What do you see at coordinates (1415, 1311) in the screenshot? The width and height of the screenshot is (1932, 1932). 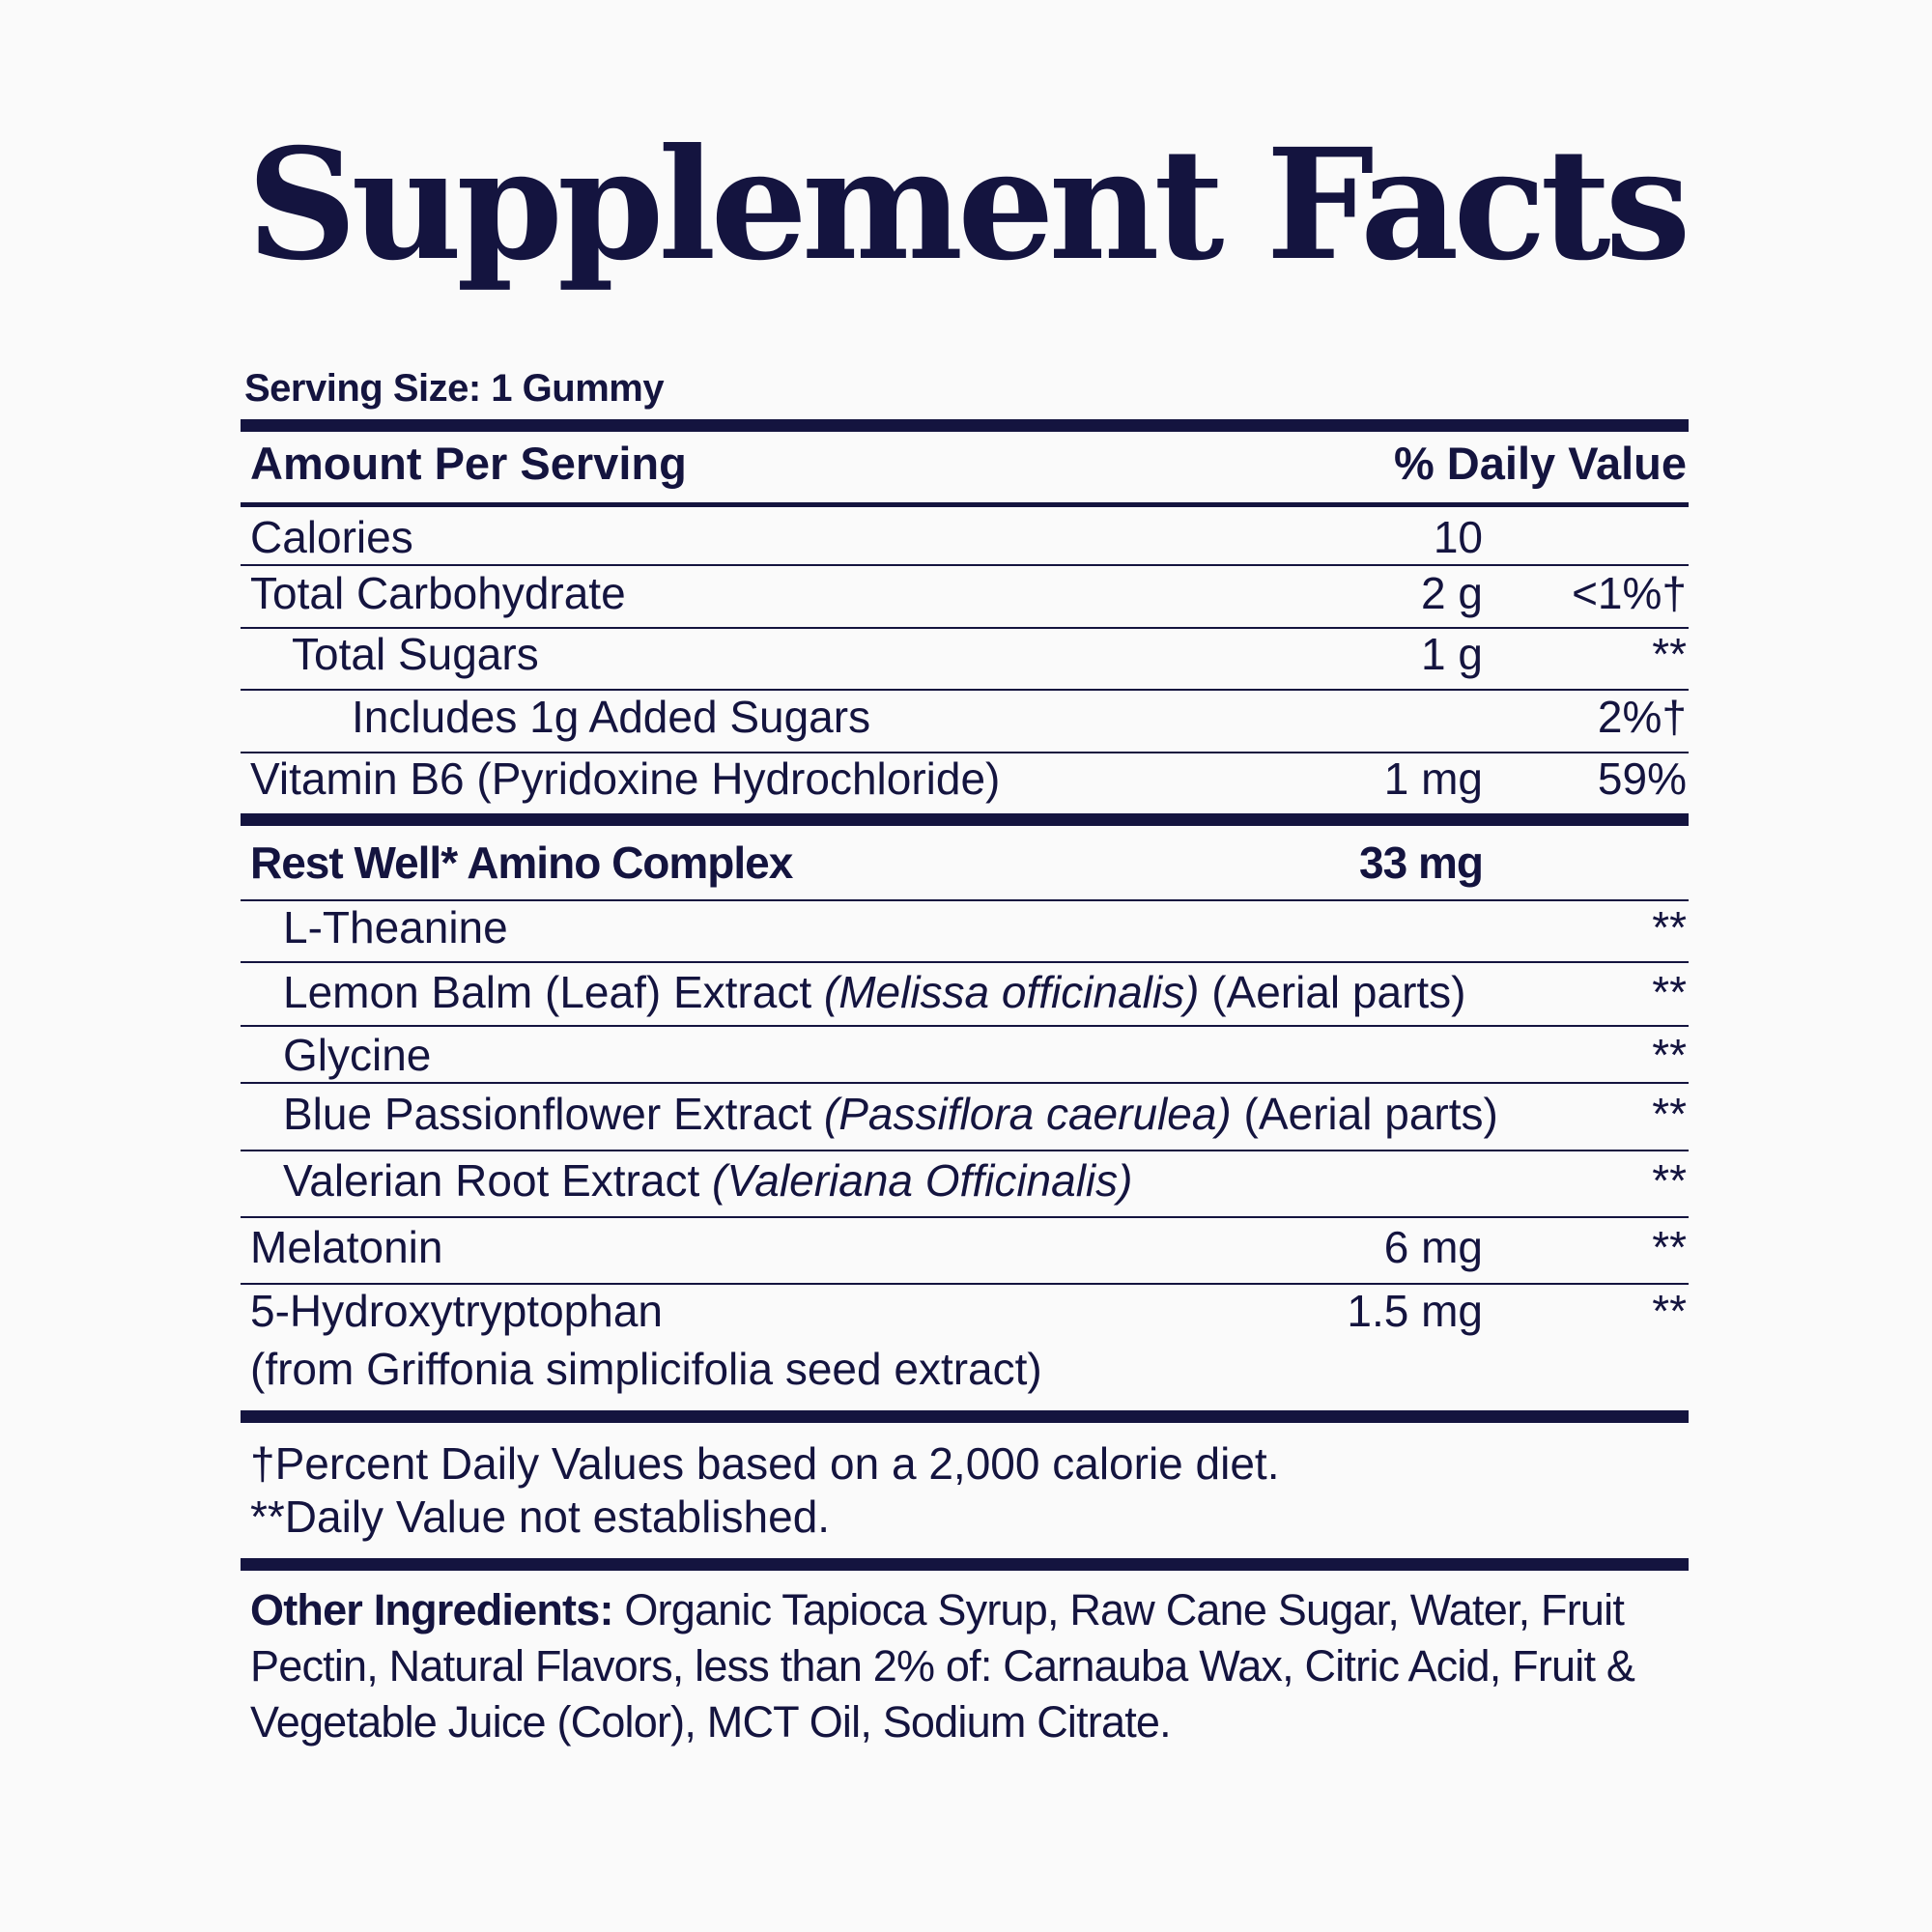 I see `ingredient-amount: 1.5 mg` at bounding box center [1415, 1311].